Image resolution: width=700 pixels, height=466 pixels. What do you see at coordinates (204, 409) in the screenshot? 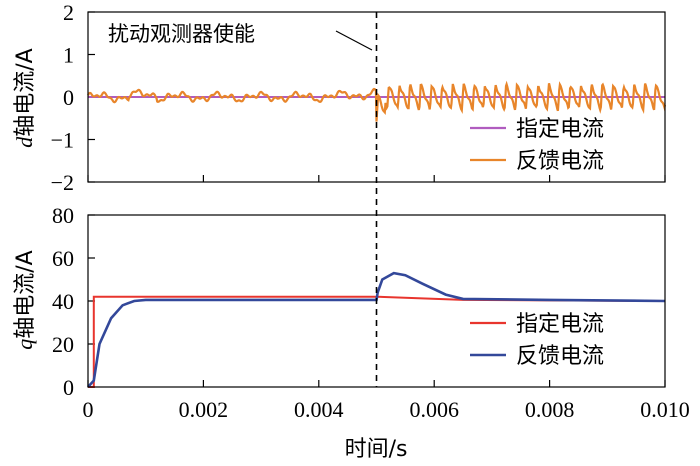
I see `x-tick-label: 0.002` at bounding box center [204, 409].